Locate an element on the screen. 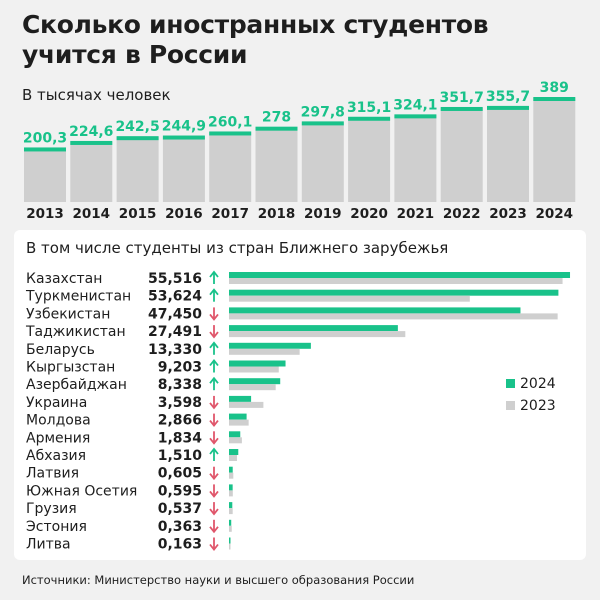 The image size is (600, 600). country-label: Эстония is located at coordinates (56, 527).